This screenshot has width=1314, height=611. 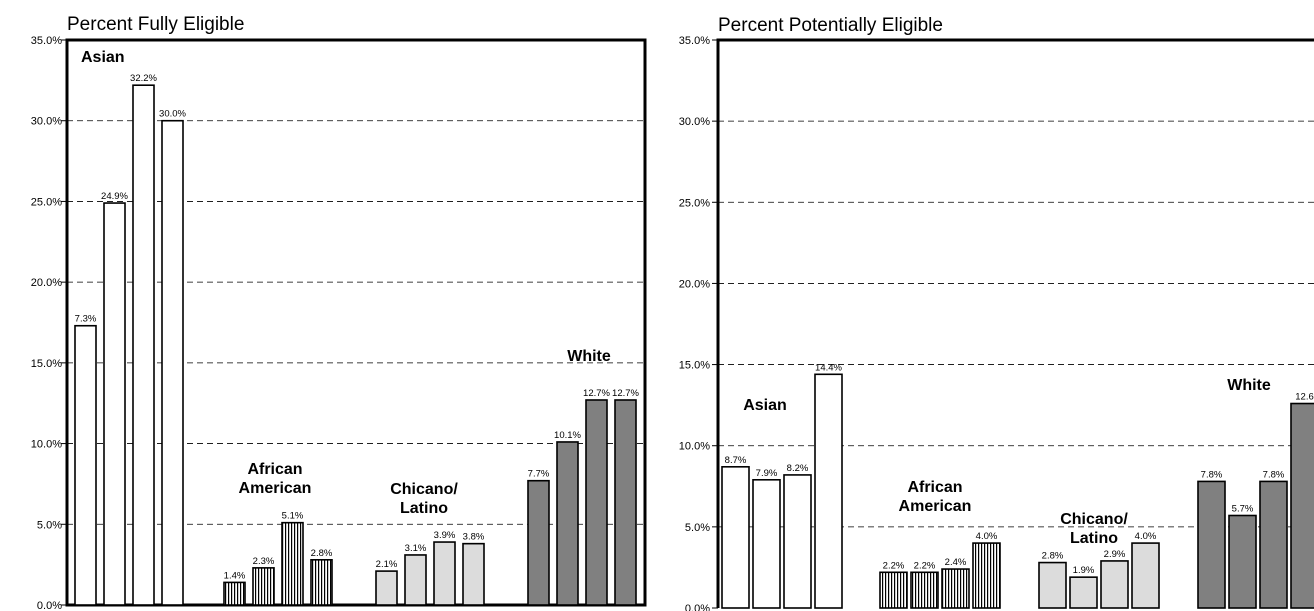 What do you see at coordinates (293, 516) in the screenshot?
I see `data-label: 5.1%` at bounding box center [293, 516].